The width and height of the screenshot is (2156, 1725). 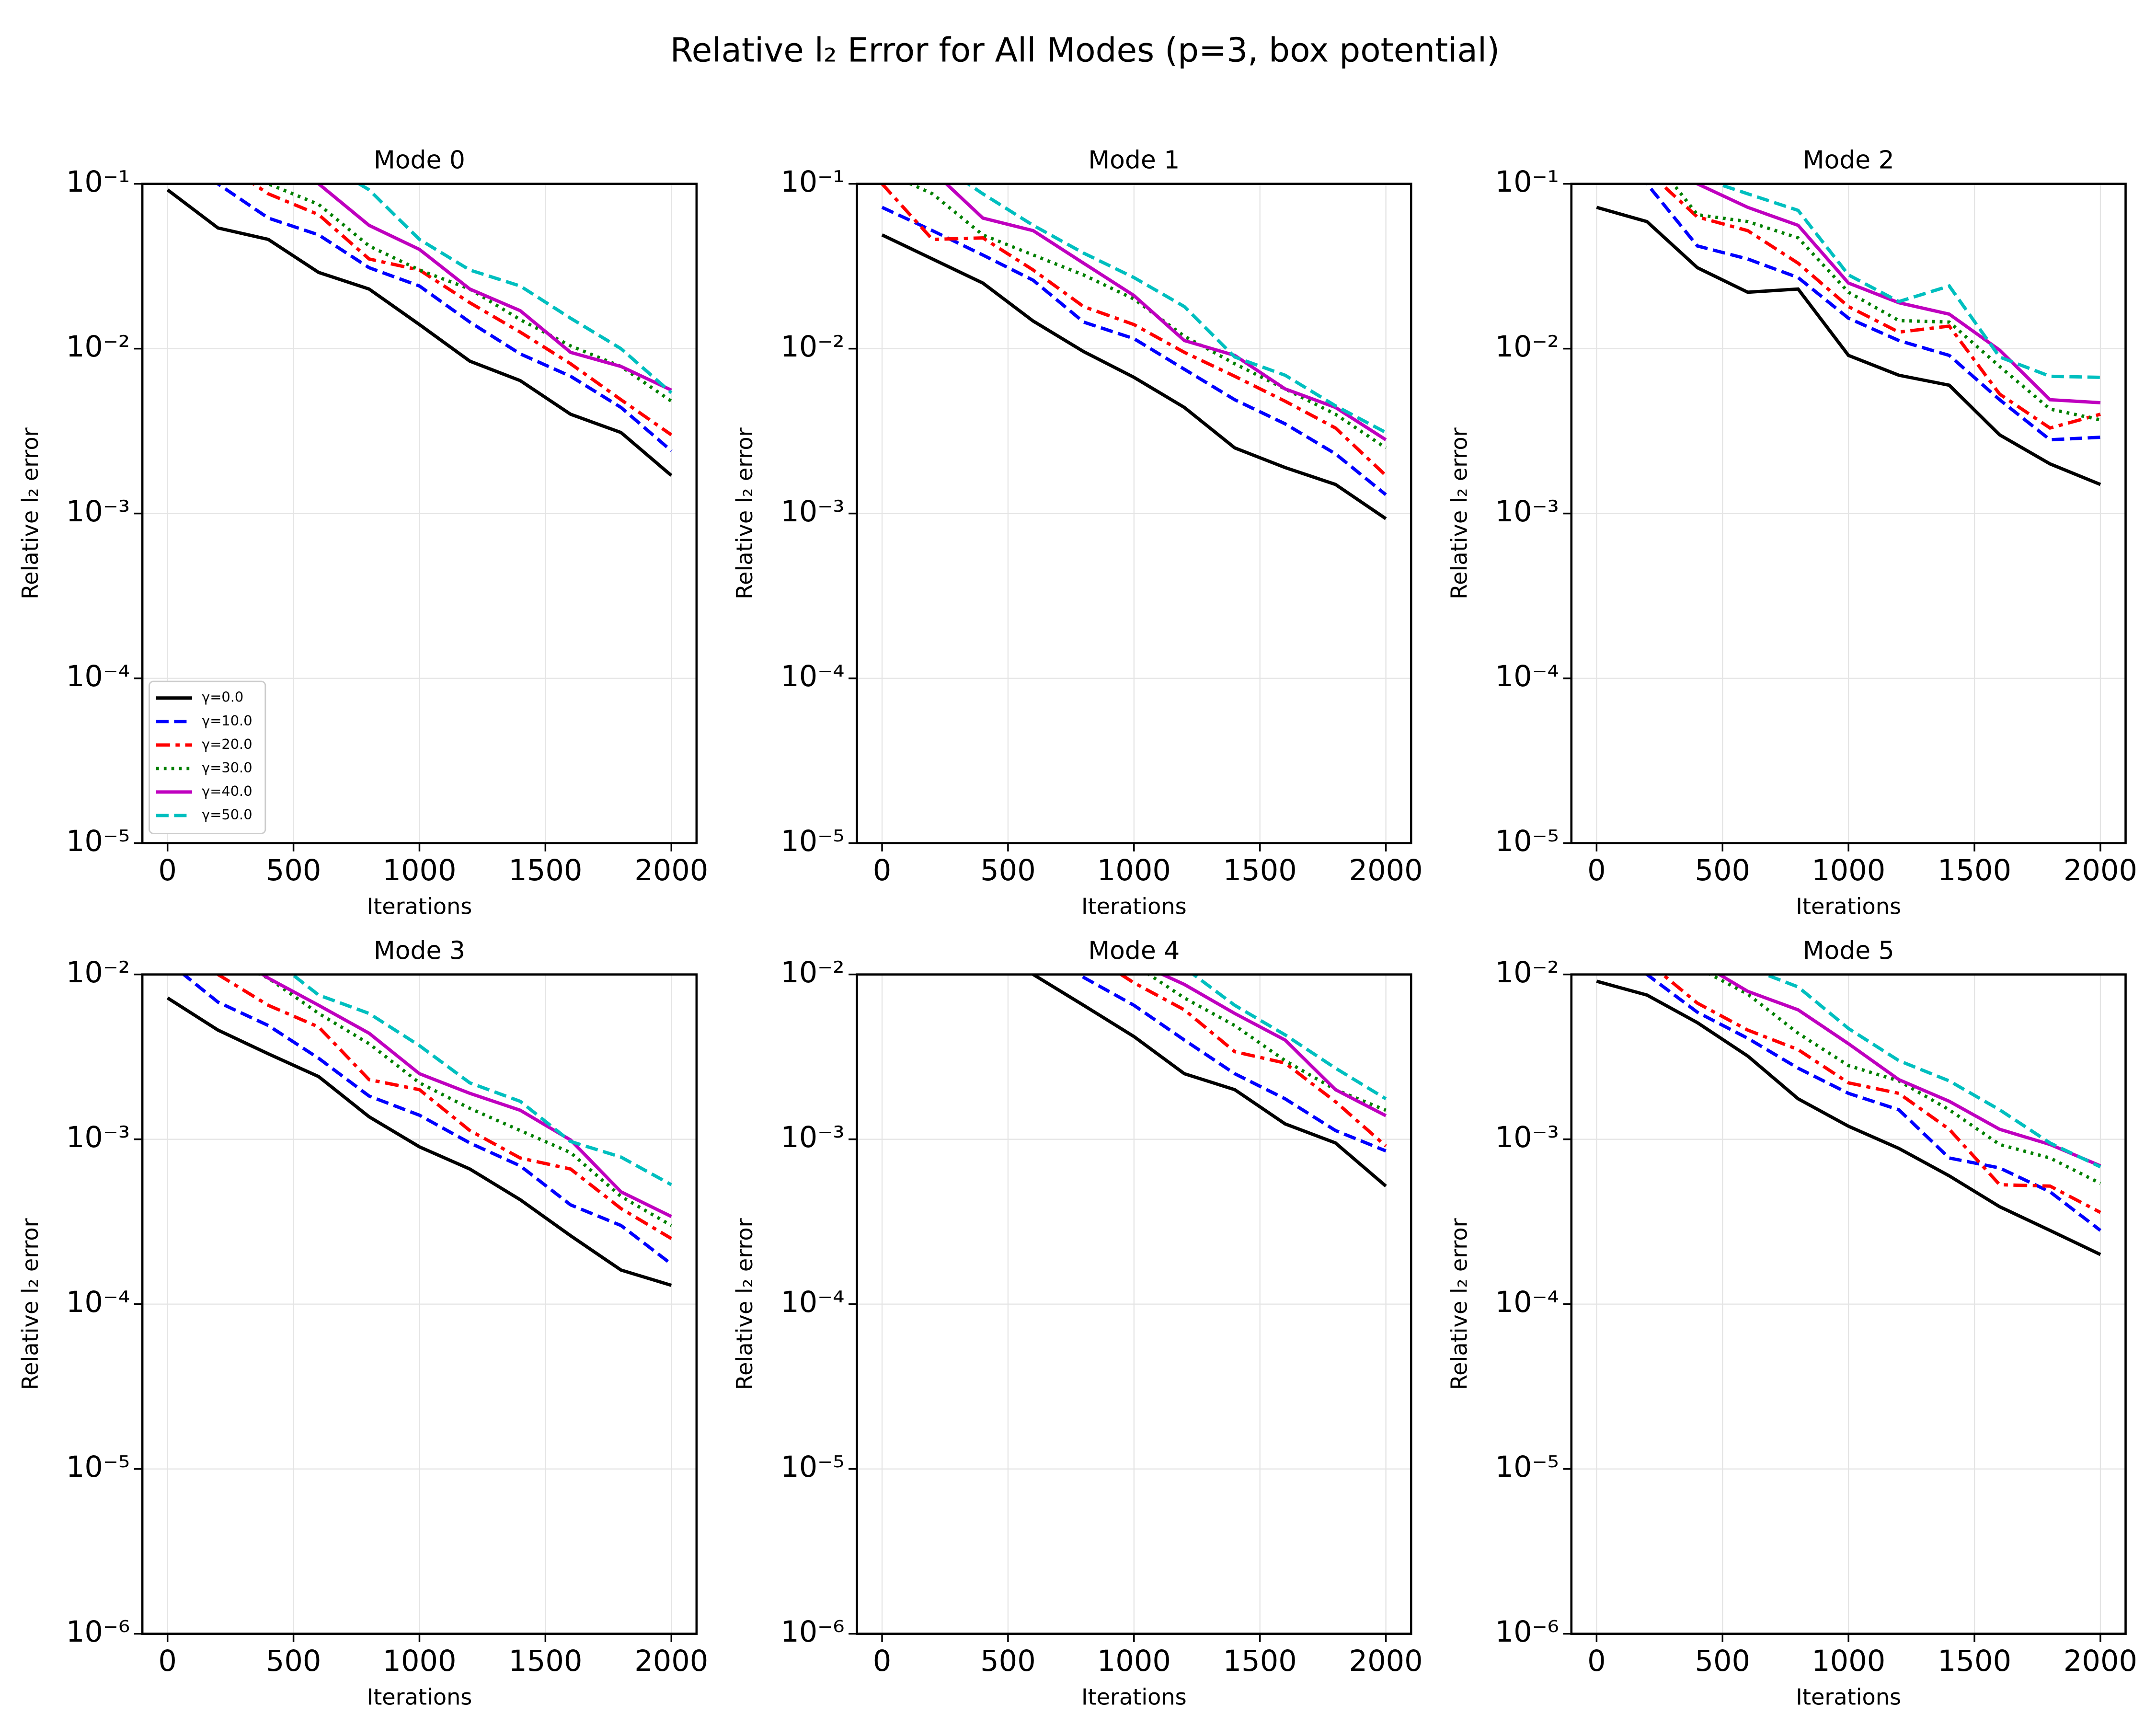 What do you see at coordinates (227, 744) in the screenshot?
I see `legend-label: γ=20.0` at bounding box center [227, 744].